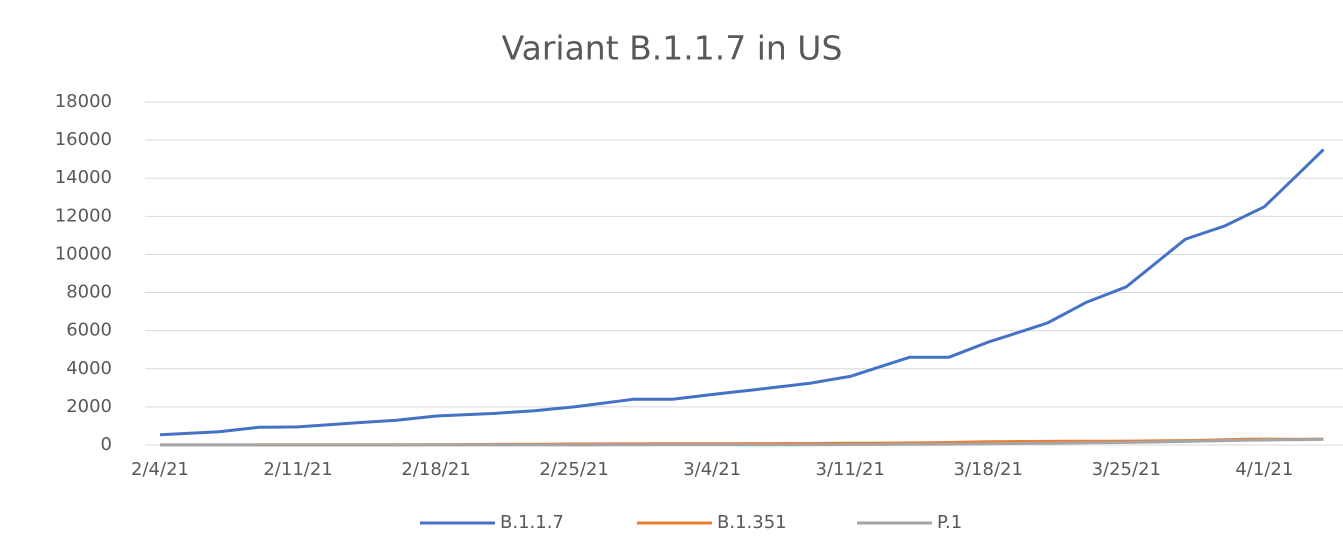 Image resolution: width=1343 pixels, height=536 pixels. Describe the element at coordinates (83, 139) in the screenshot. I see `y-tick-label: 16000` at that location.